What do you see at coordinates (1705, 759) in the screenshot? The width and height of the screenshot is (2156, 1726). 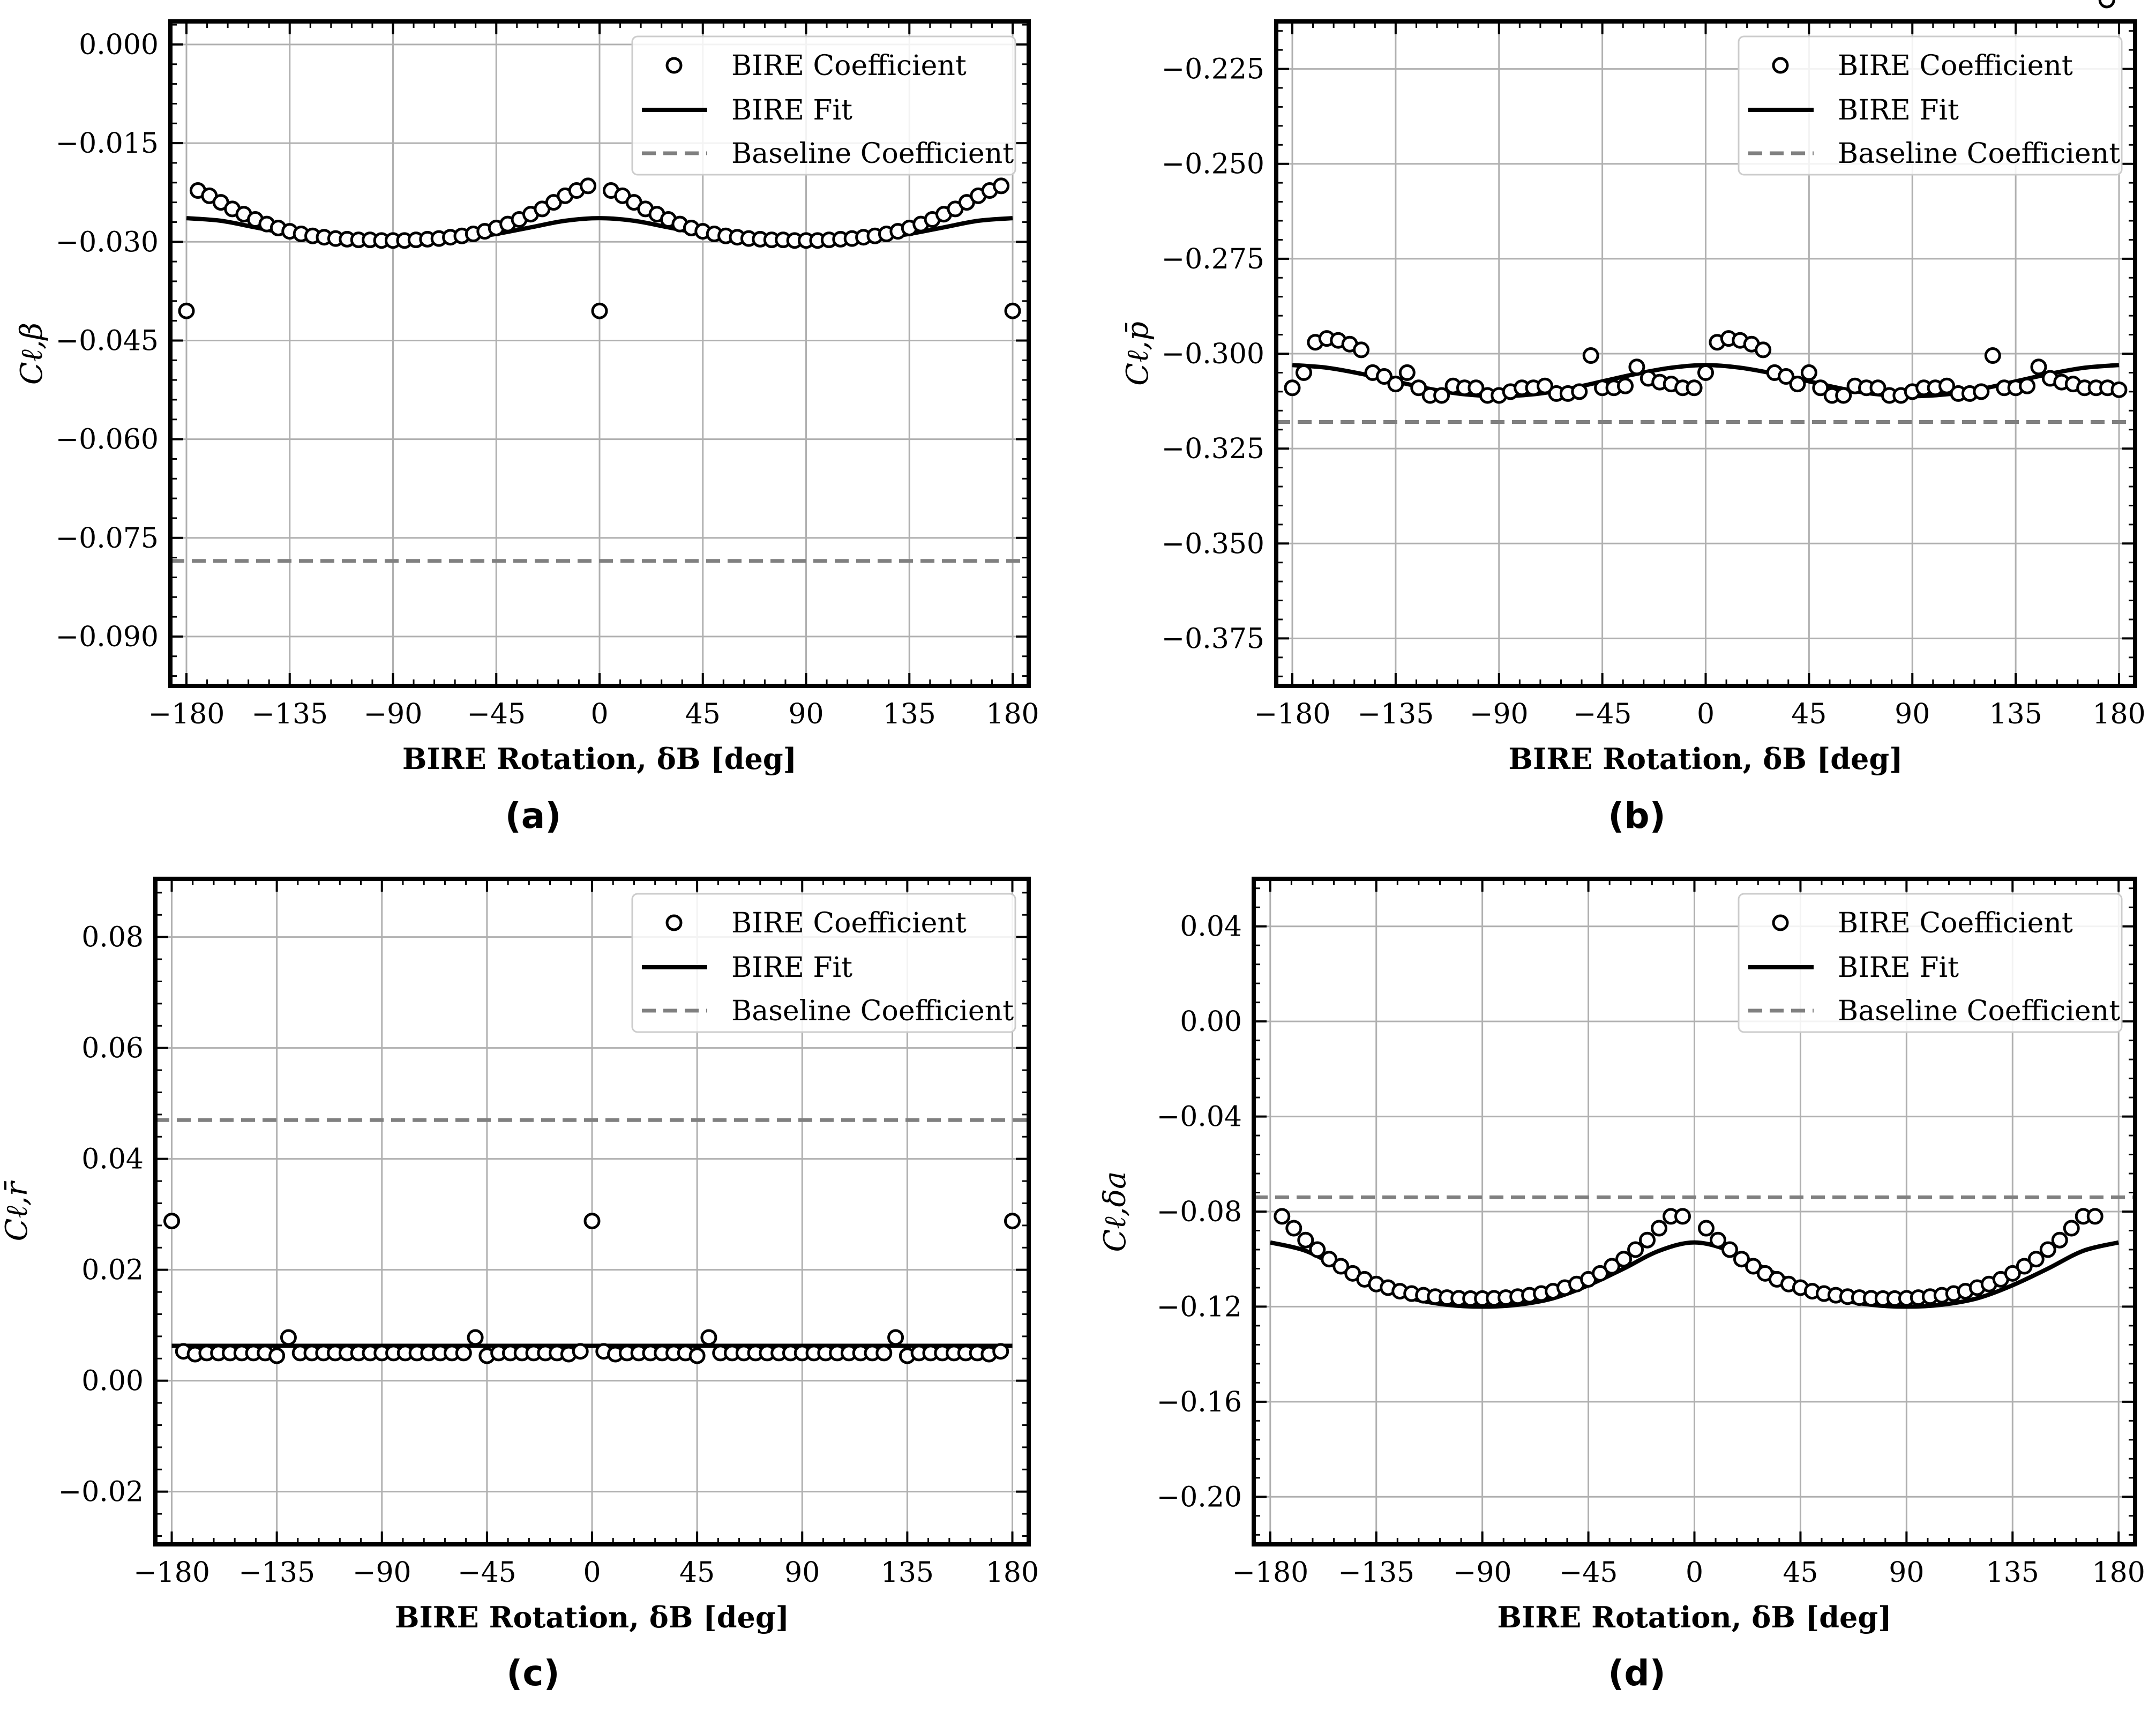 I see `x-axis-label: BIRE Rotation, δB [deg]` at bounding box center [1705, 759].